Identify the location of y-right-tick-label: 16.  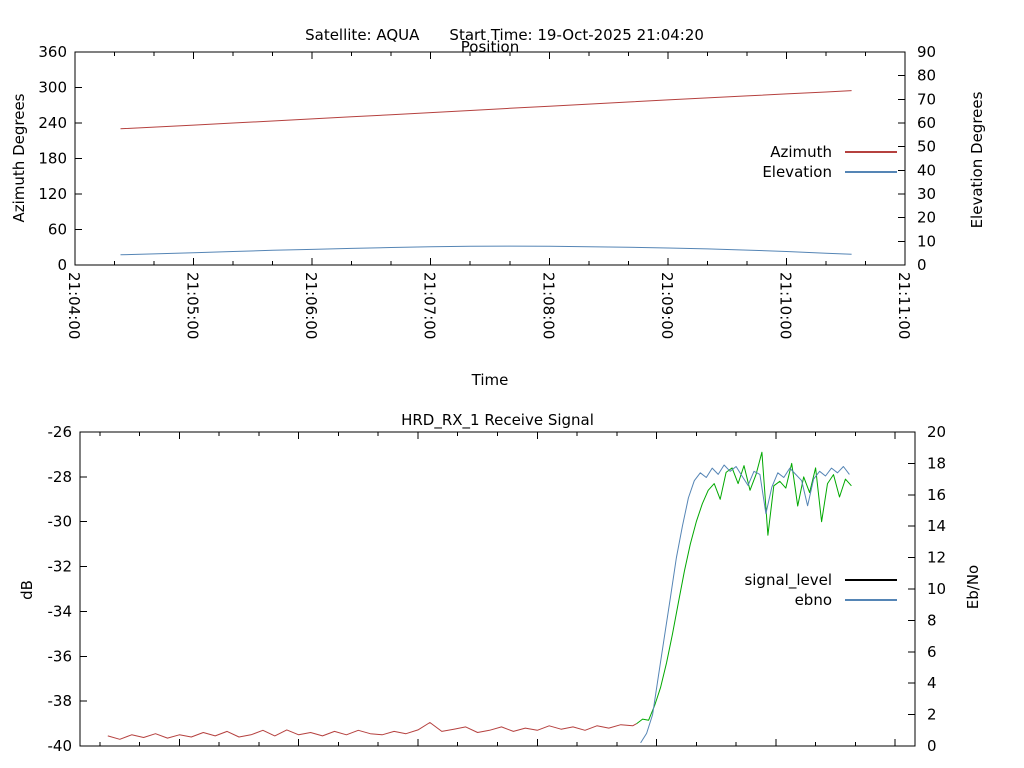
(936, 495).